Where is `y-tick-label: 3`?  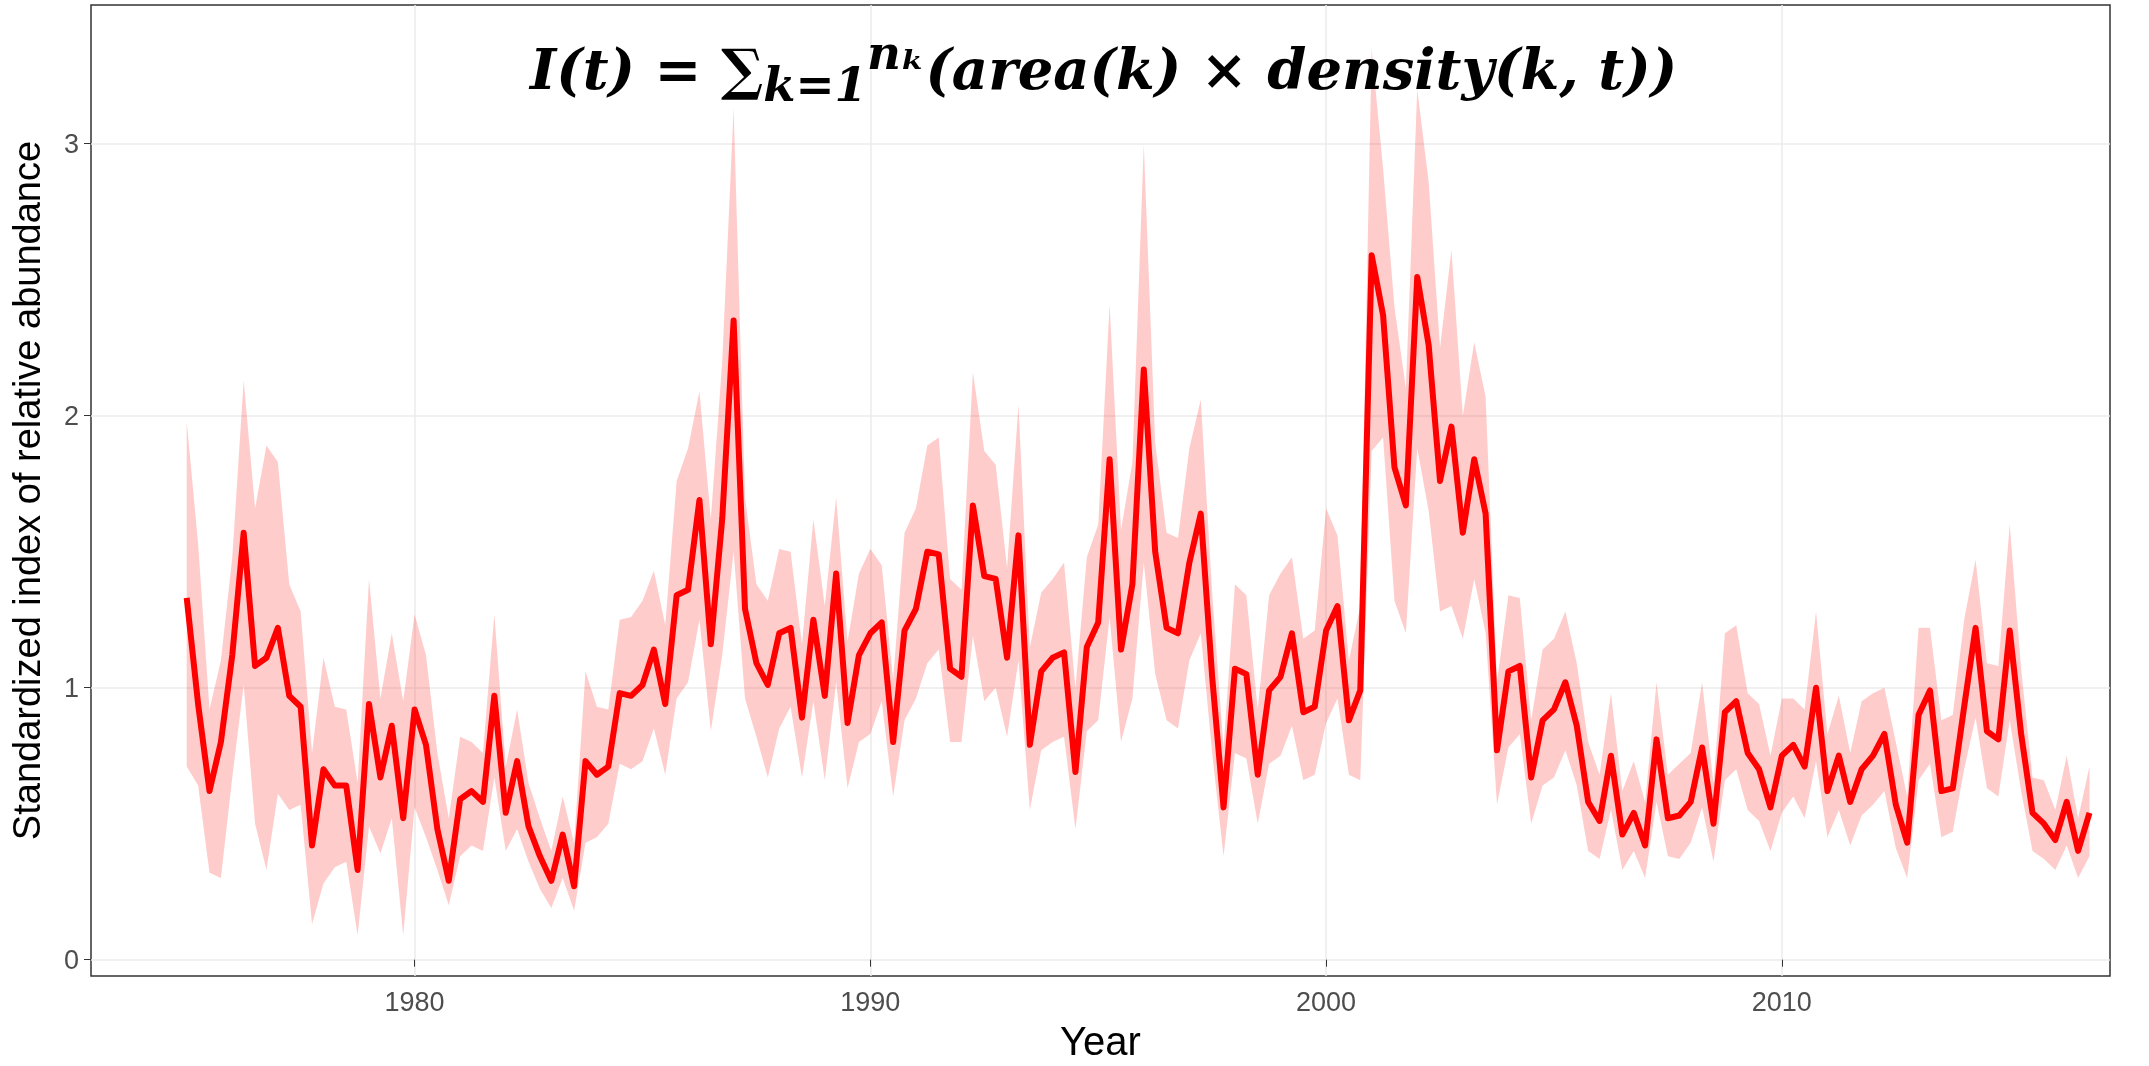 y-tick-label: 3 is located at coordinates (71, 143).